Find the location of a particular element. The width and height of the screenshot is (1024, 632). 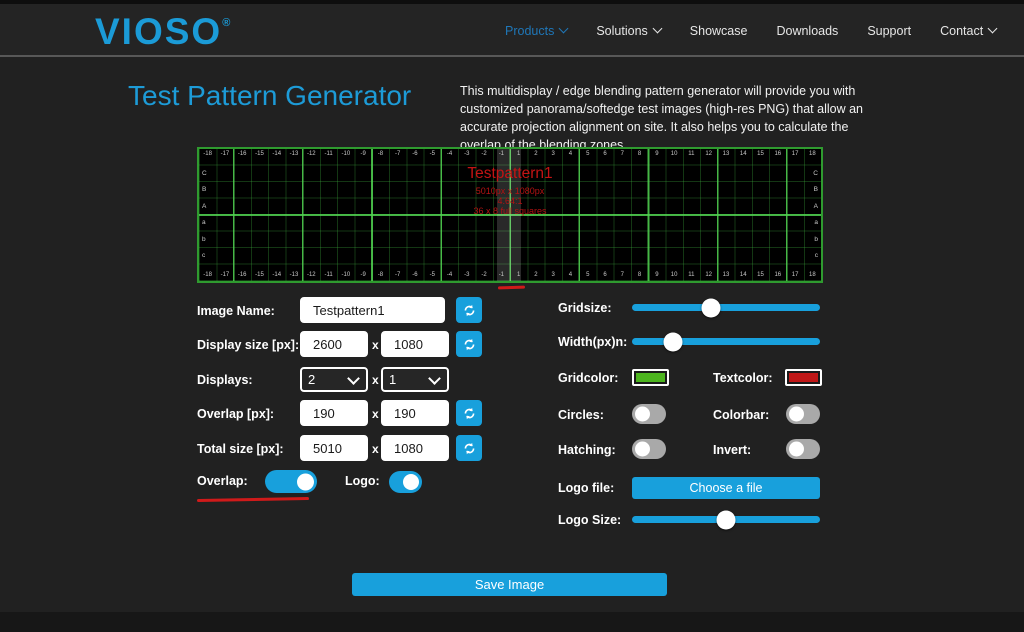

logo-size-label: Logo Size: is located at coordinates (590, 520).